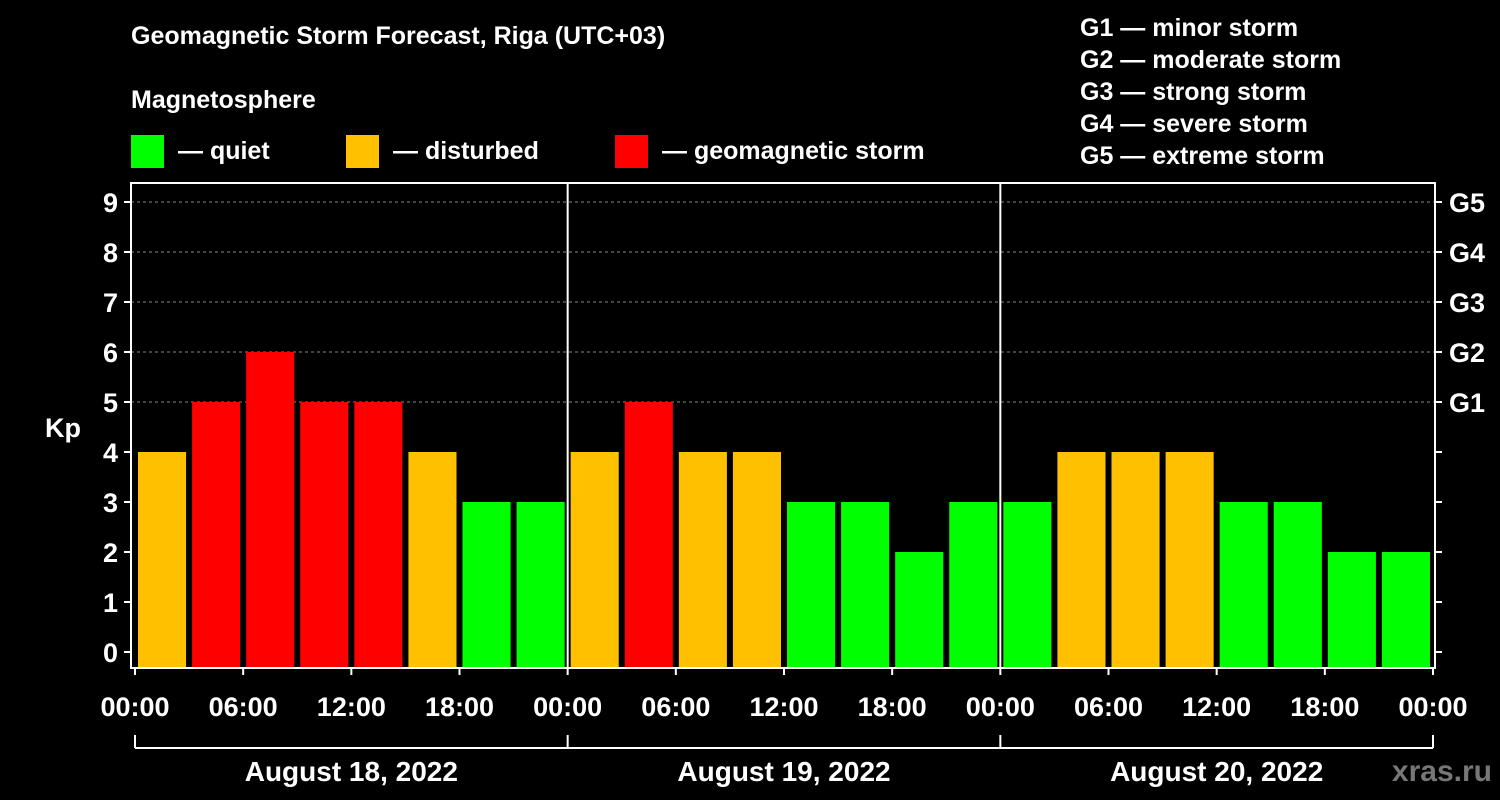 This screenshot has height=800, width=1500. I want to click on legend-storm: — geomagnetic storm, so click(770, 151).